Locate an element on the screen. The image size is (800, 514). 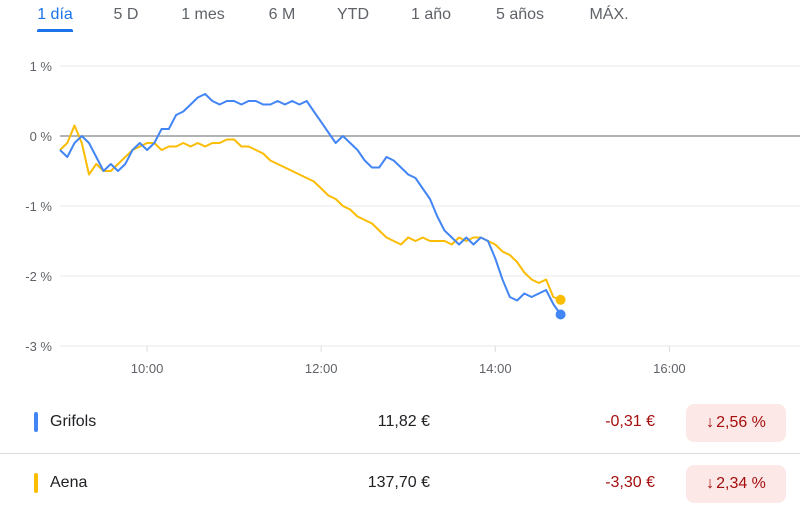
tab-5-d: 5 D is located at coordinates (126, 14).